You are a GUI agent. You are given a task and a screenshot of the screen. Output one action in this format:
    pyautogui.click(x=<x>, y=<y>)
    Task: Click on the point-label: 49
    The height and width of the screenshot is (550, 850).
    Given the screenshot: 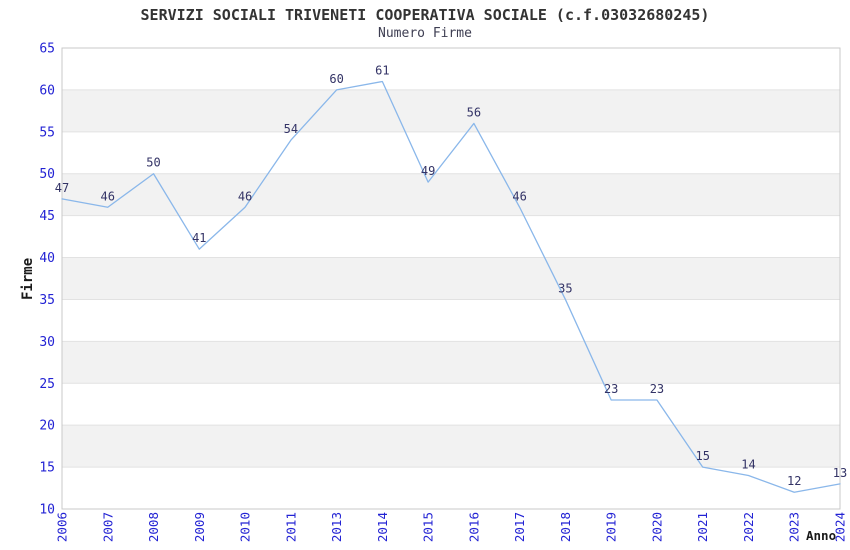 What is the action you would take?
    pyautogui.click(x=428, y=171)
    